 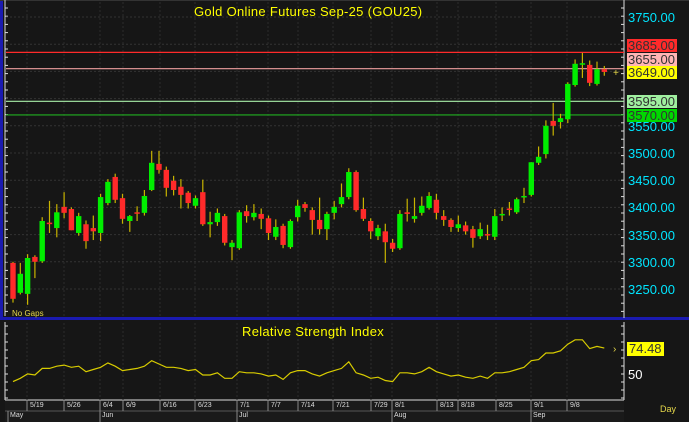 What do you see at coordinates (651, 235) in the screenshot?
I see `price-tick-label: 3350.00` at bounding box center [651, 235].